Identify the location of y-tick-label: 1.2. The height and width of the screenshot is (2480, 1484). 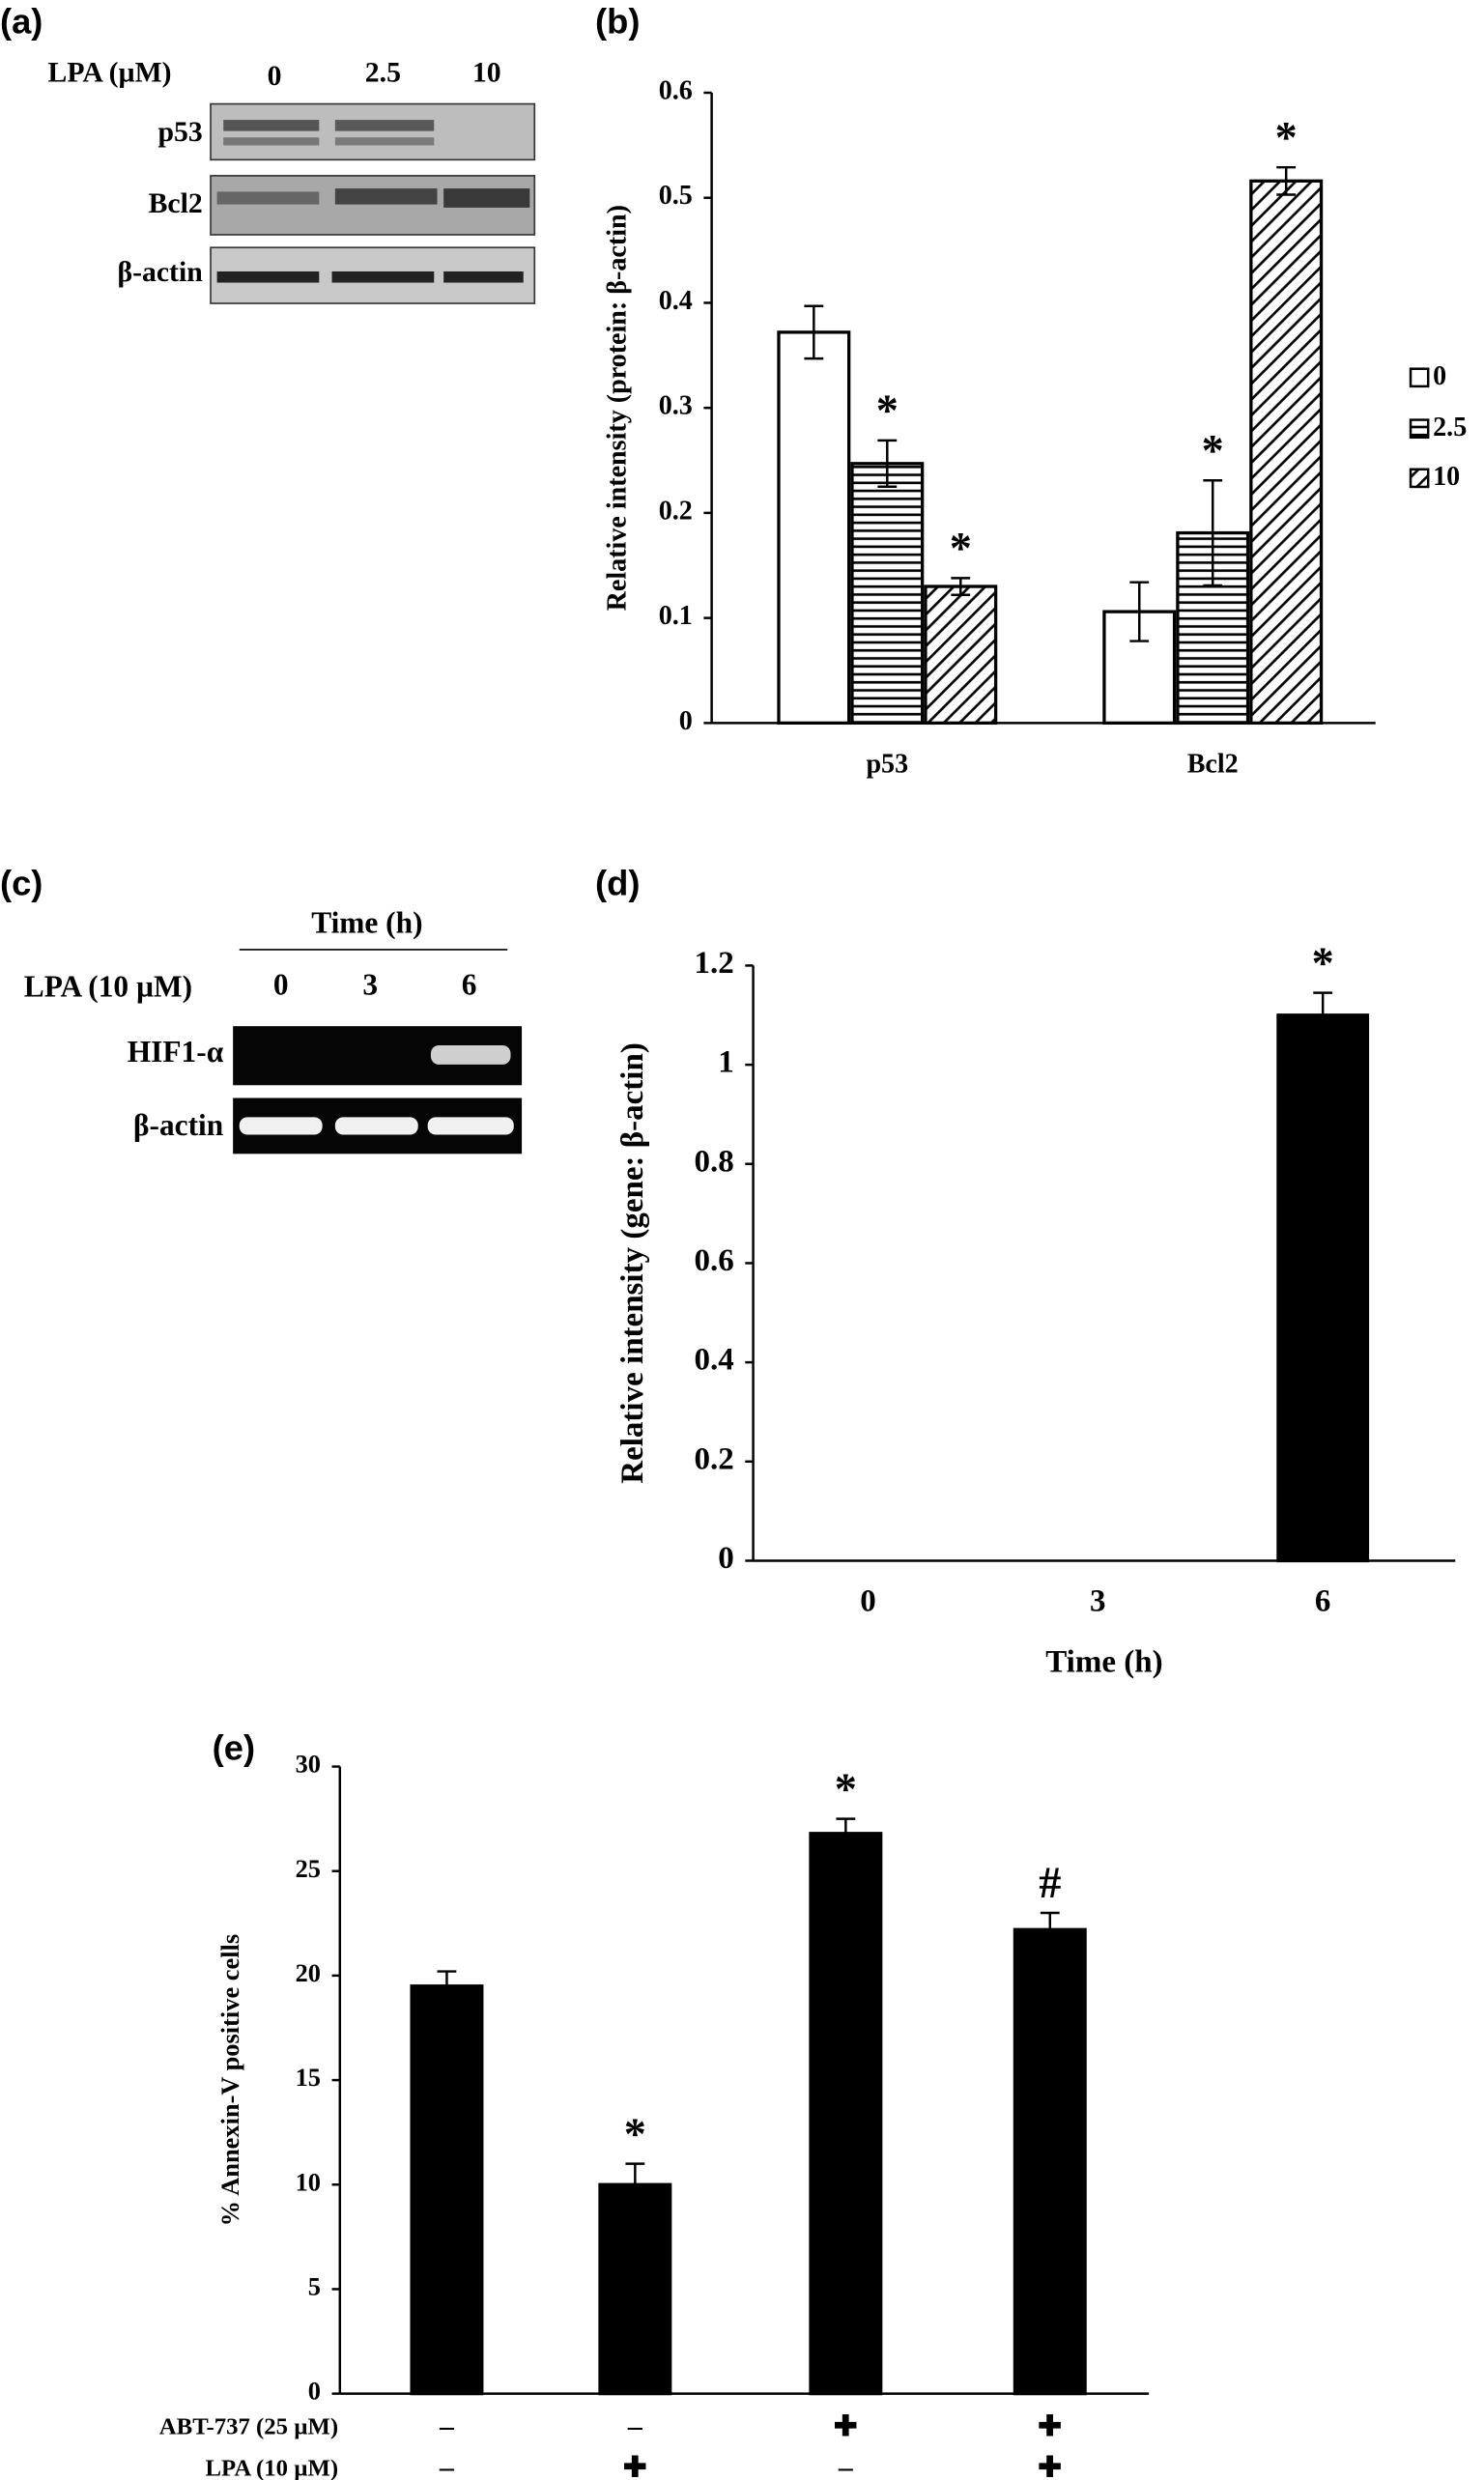
(714, 963).